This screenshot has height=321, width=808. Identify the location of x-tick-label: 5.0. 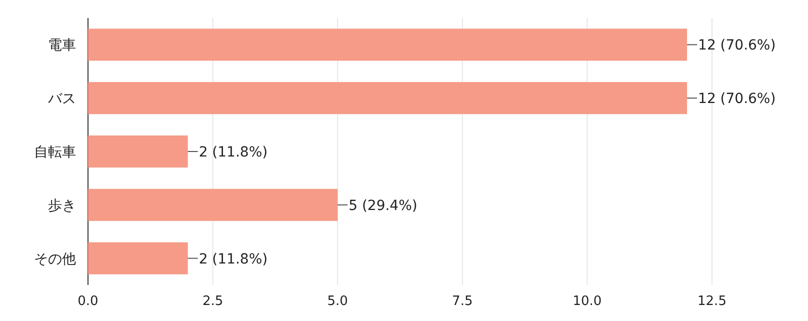
(337, 301).